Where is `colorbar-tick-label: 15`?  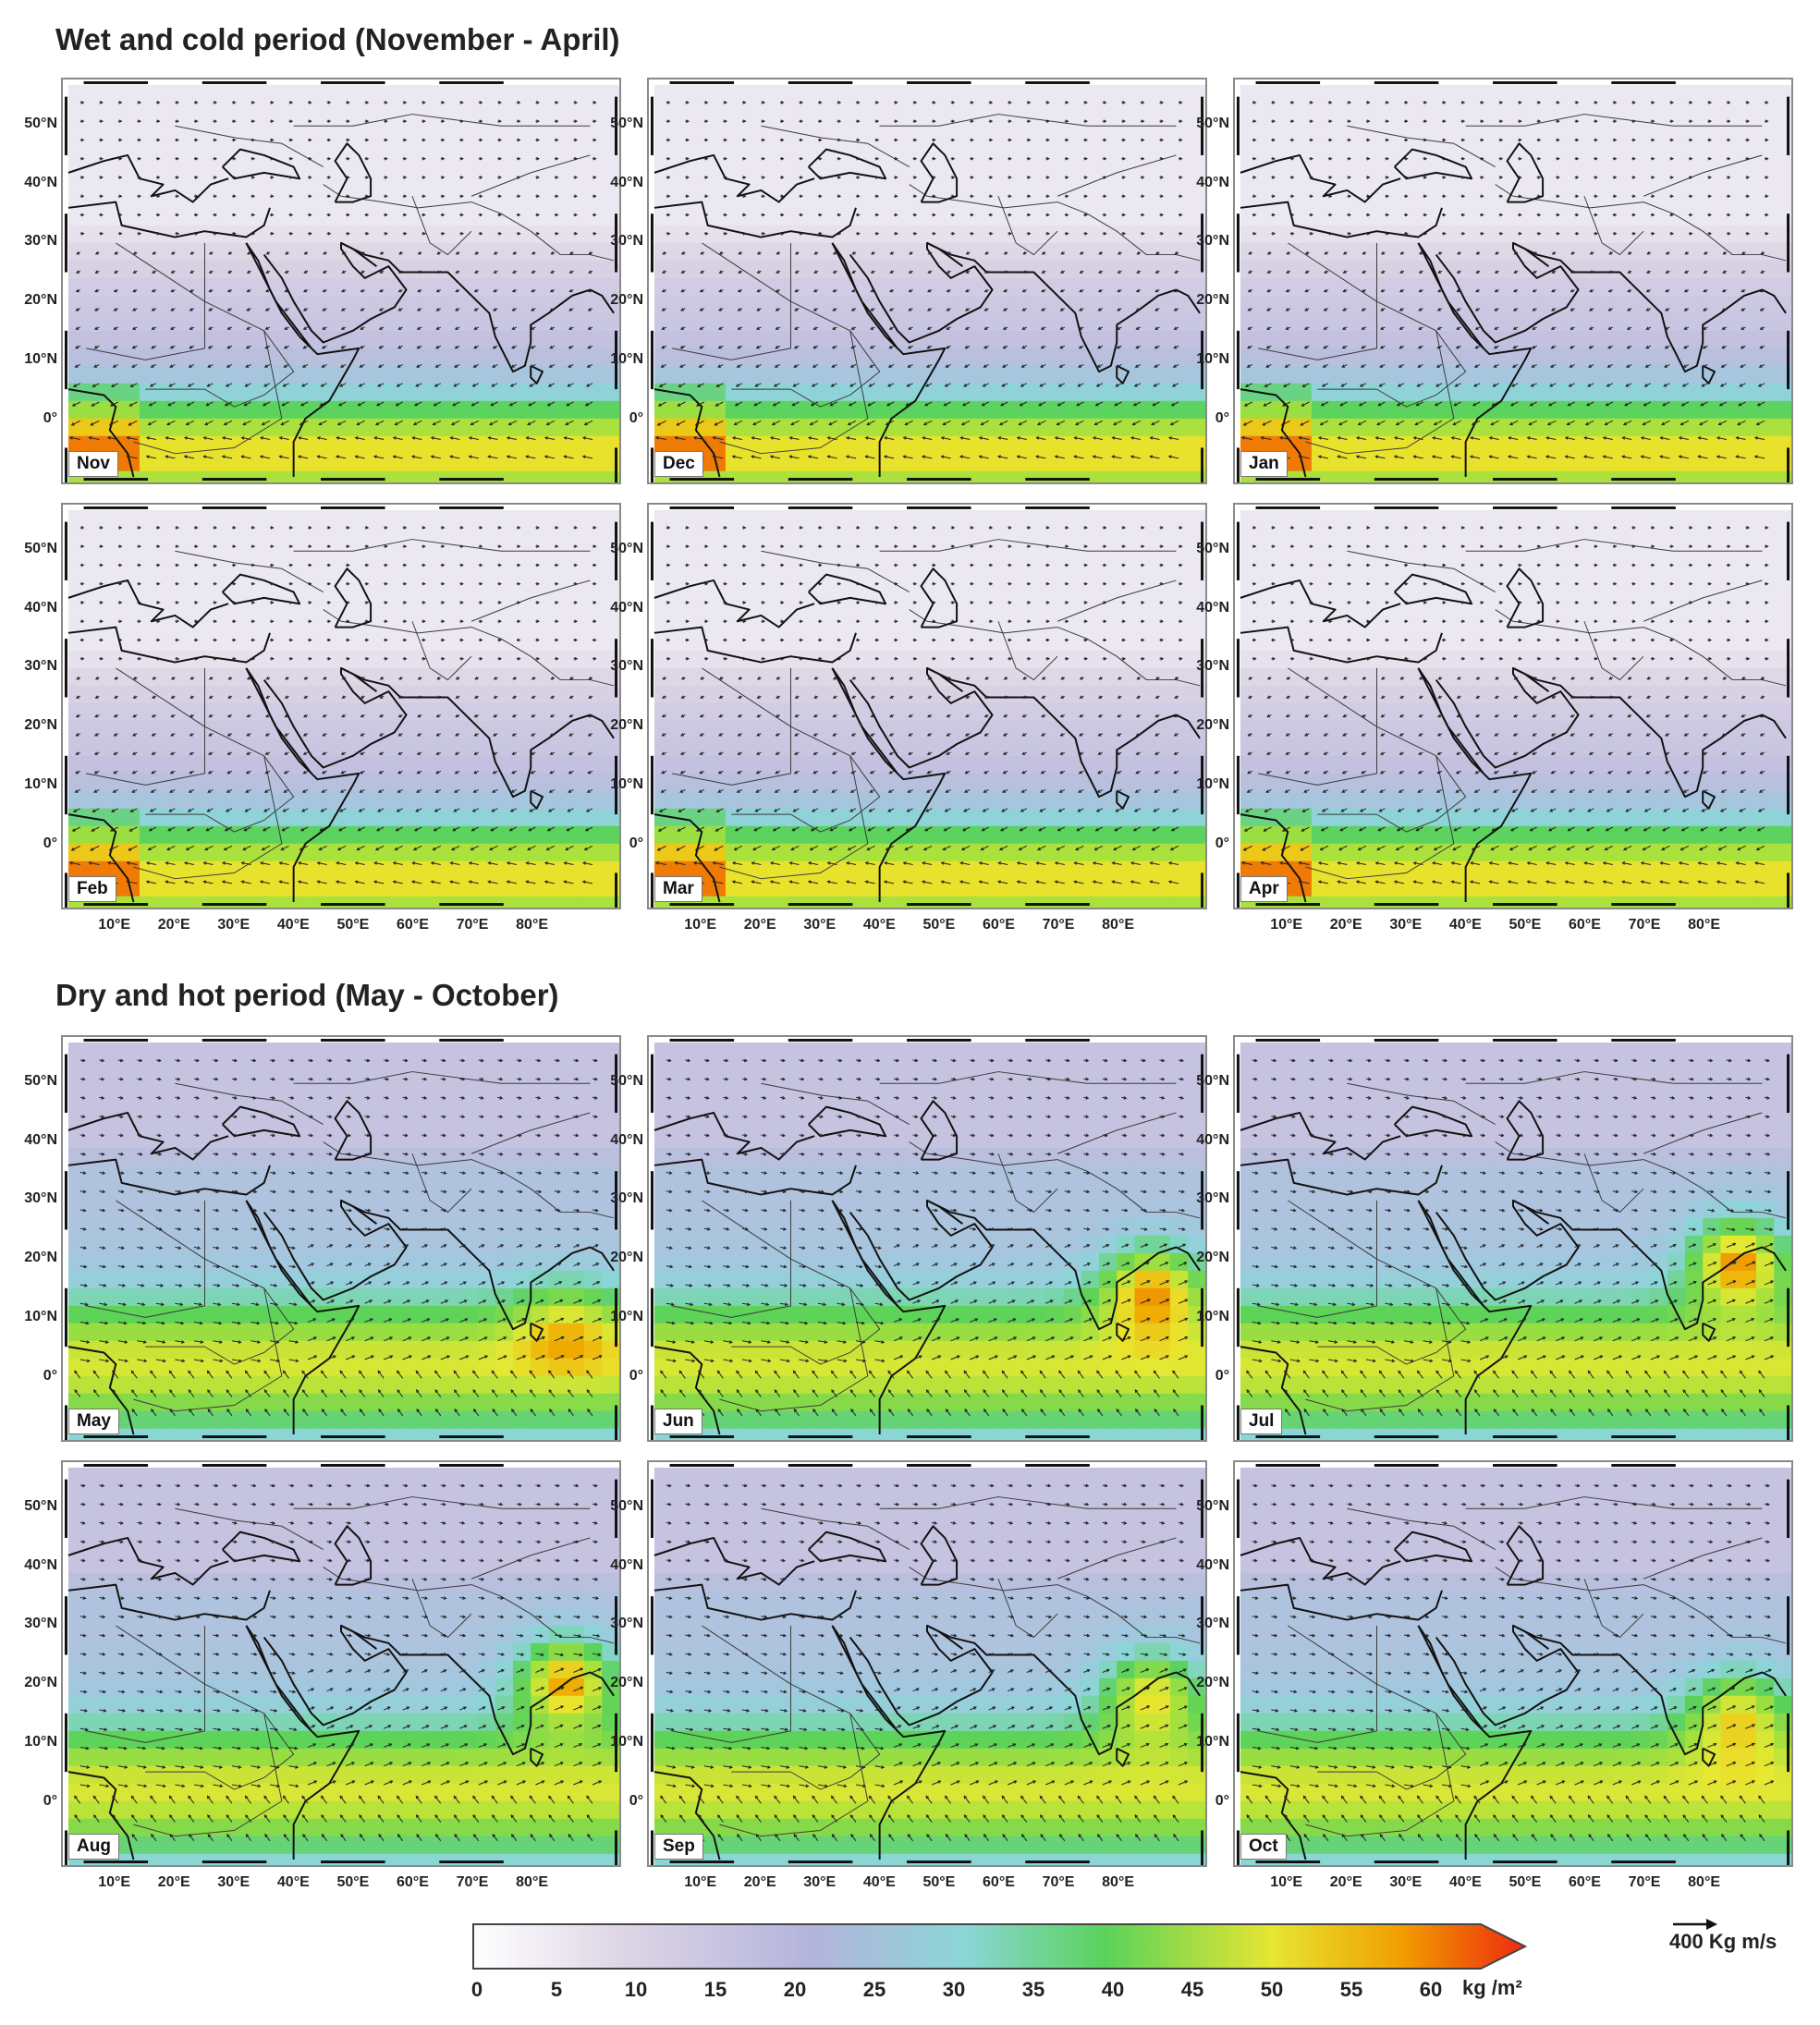
colorbar-tick-label: 15 is located at coordinates (715, 1990).